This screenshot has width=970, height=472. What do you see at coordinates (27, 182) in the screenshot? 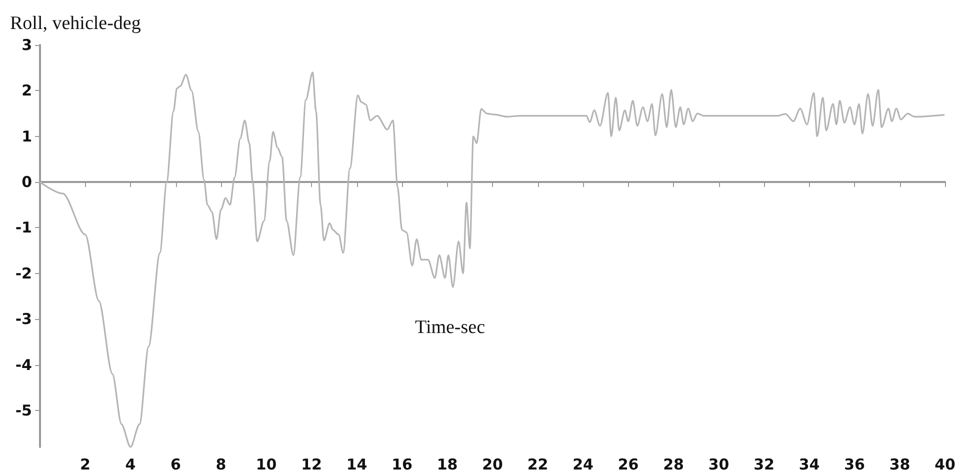
I see `y-tick-label: 0` at bounding box center [27, 182].